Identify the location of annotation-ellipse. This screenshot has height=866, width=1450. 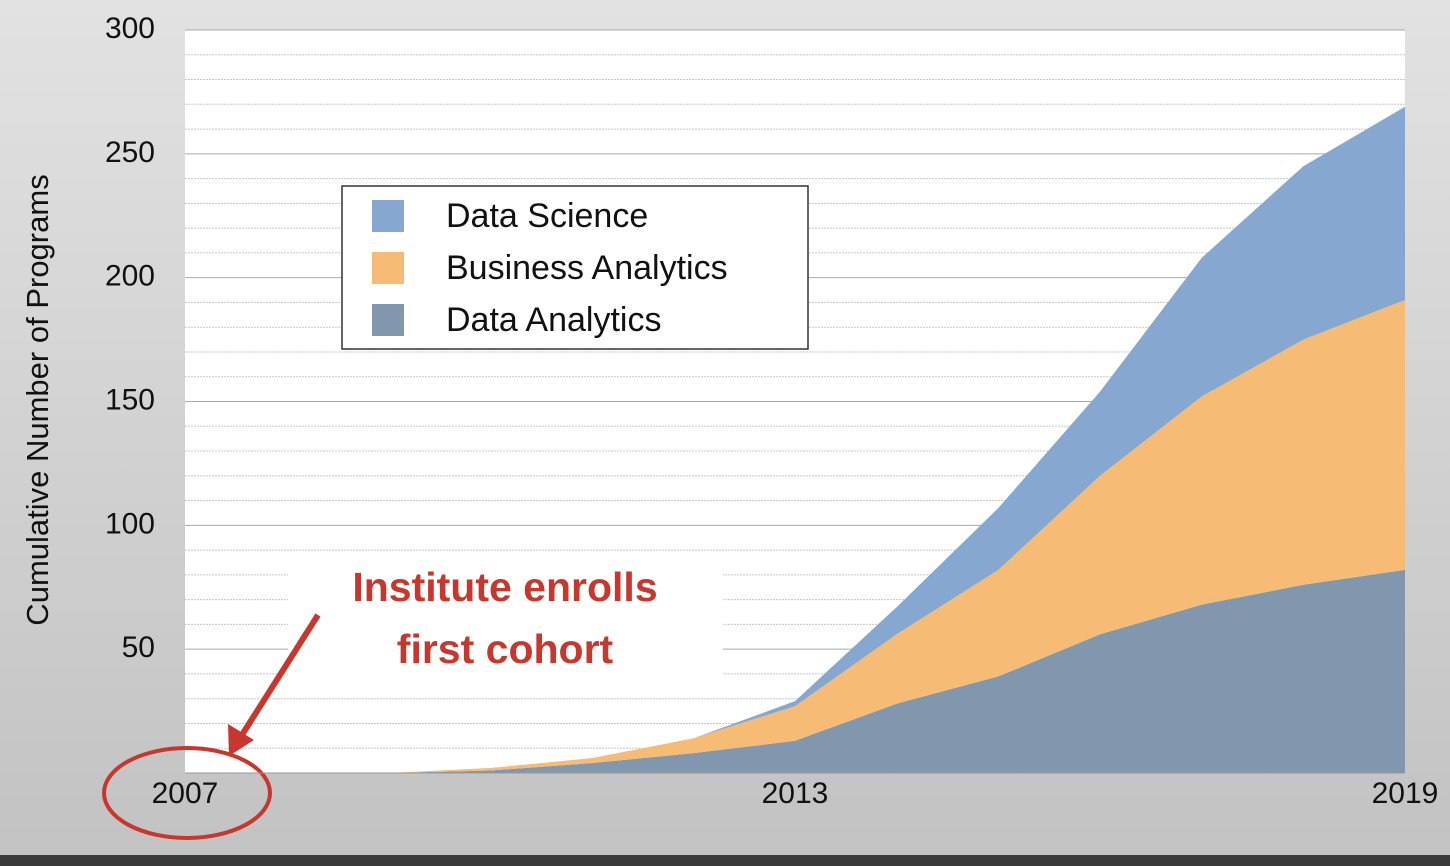
(187, 793).